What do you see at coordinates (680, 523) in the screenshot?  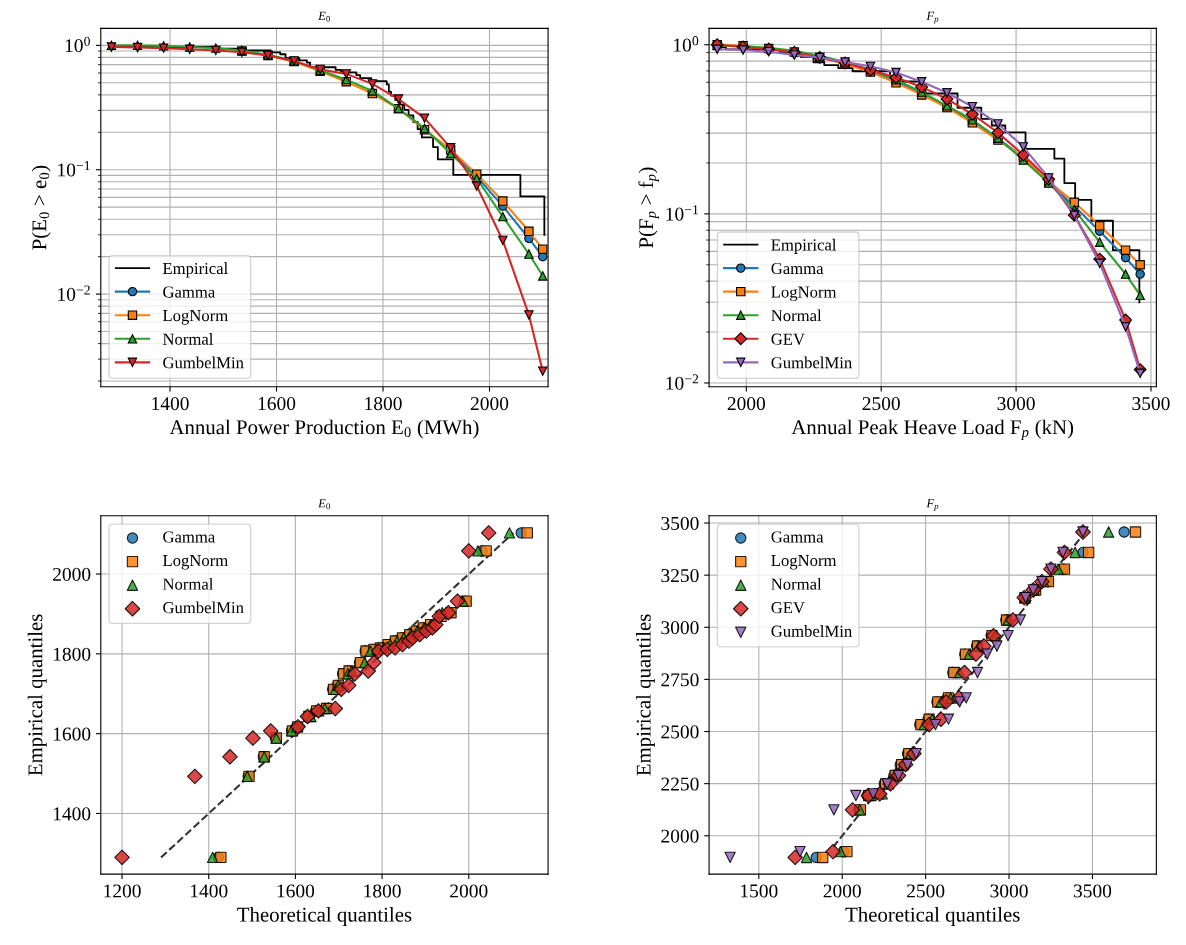 I see `y-tick-label: 3500` at bounding box center [680, 523].